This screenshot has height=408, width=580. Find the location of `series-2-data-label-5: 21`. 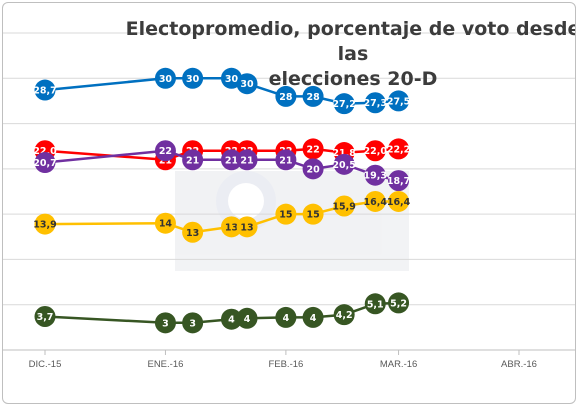

series-2-data-label-5: 21 is located at coordinates (285, 160).